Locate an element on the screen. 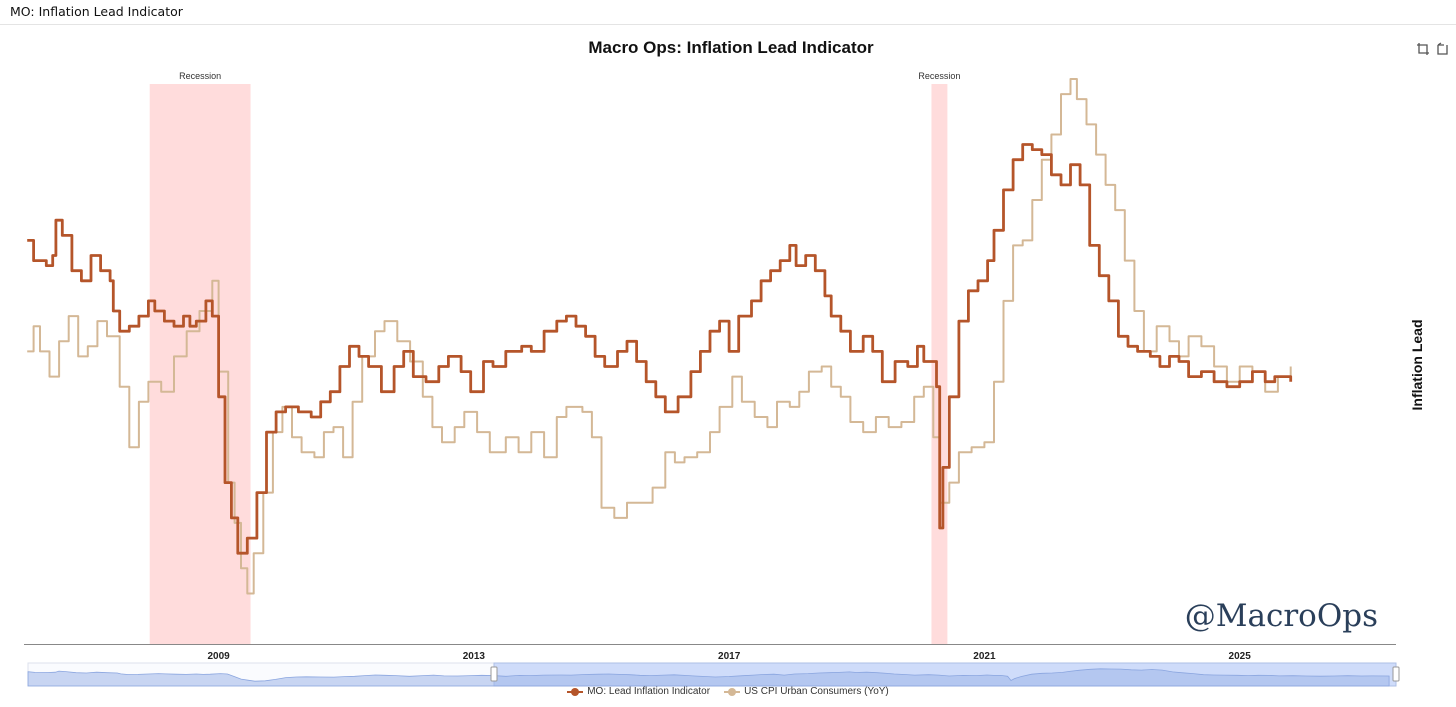 This screenshot has width=1456, height=707. x-tick-label: 2021 is located at coordinates (984, 656).